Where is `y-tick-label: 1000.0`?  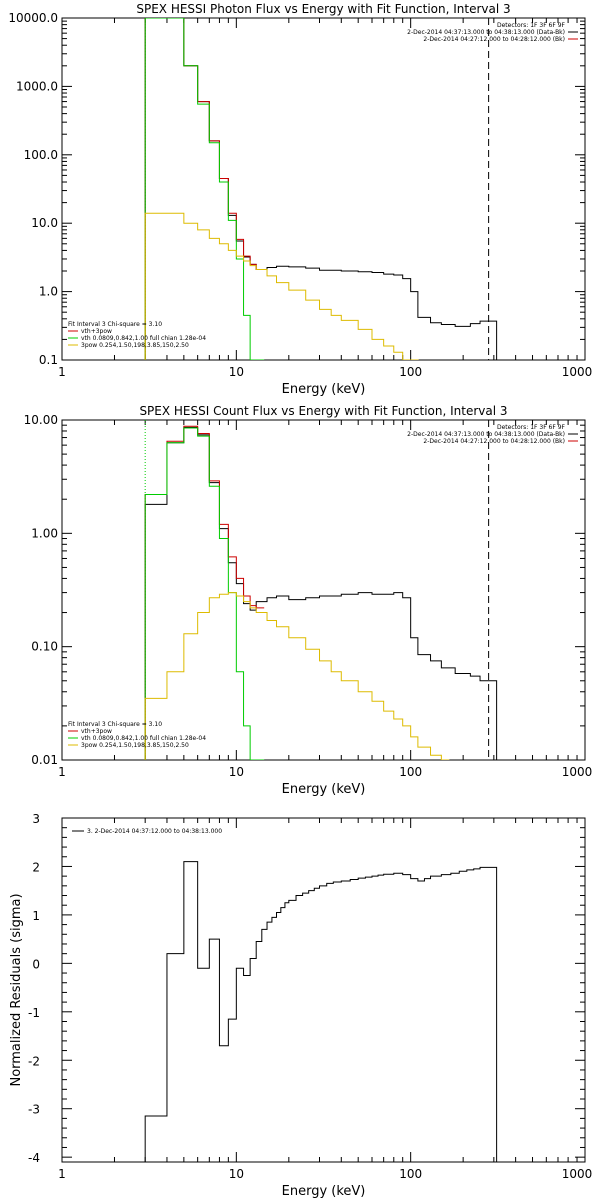
y-tick-label: 1000.0 is located at coordinates (37, 86).